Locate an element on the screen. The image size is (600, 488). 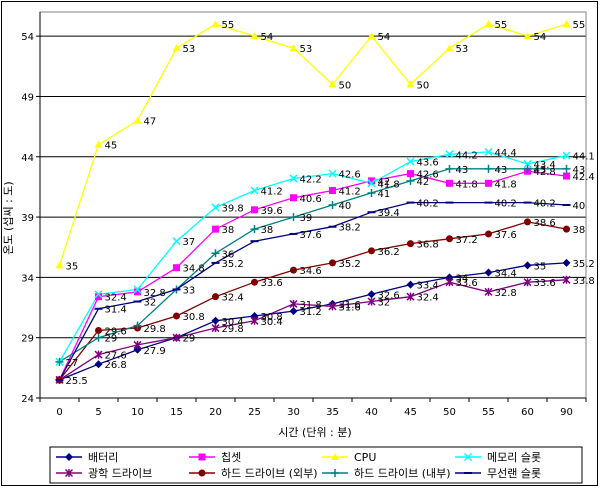
data-label: 44.4 is located at coordinates (506, 153).